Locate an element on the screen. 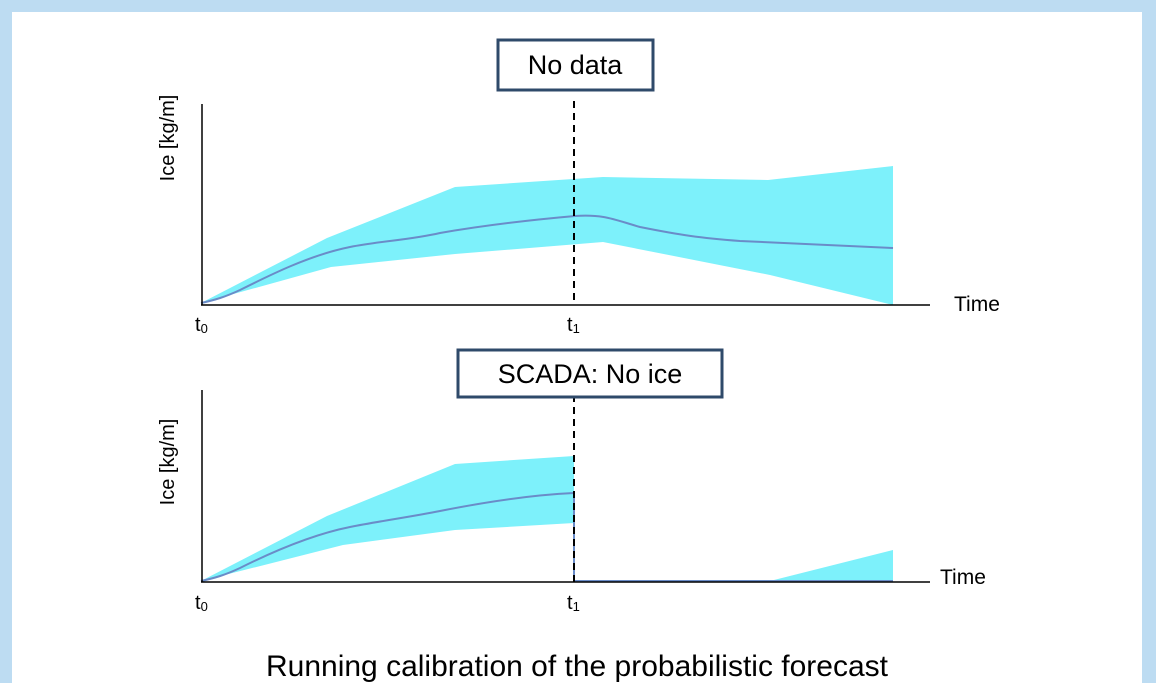 Image resolution: width=1156 pixels, height=683 pixels. status-box-label: No data is located at coordinates (576, 65).